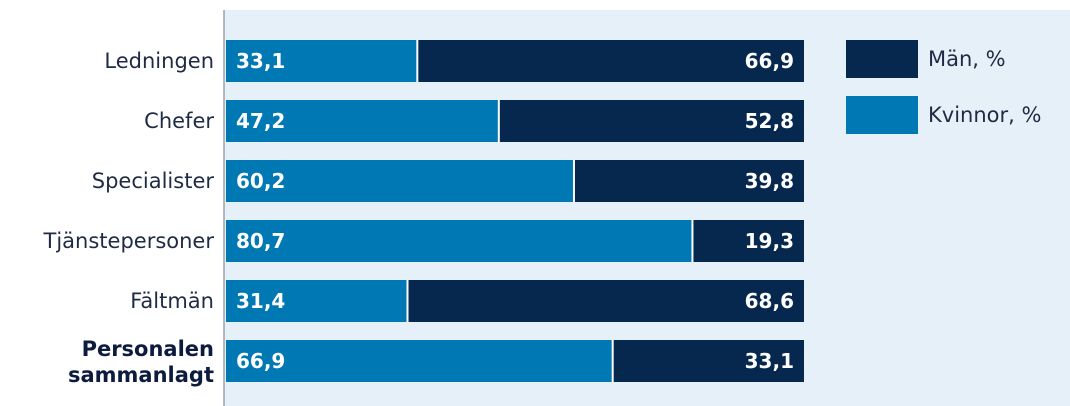 The height and width of the screenshot is (406, 1070). Describe the element at coordinates (605, 301) in the screenshot. I see `bar-man-faltman` at that location.